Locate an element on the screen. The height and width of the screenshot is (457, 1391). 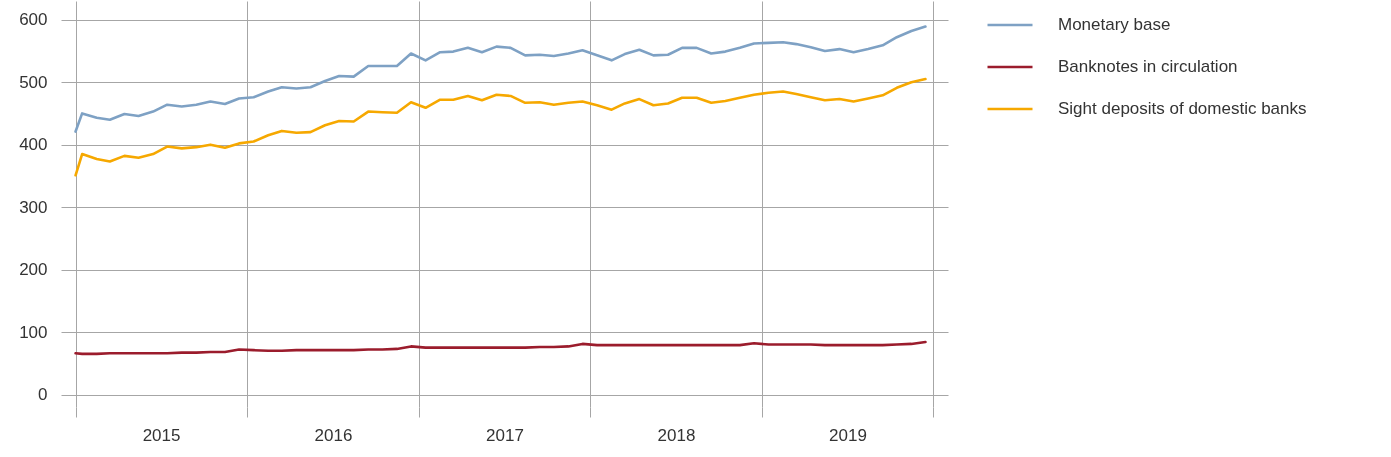
x-tick-label: 2015 is located at coordinates (161, 435).